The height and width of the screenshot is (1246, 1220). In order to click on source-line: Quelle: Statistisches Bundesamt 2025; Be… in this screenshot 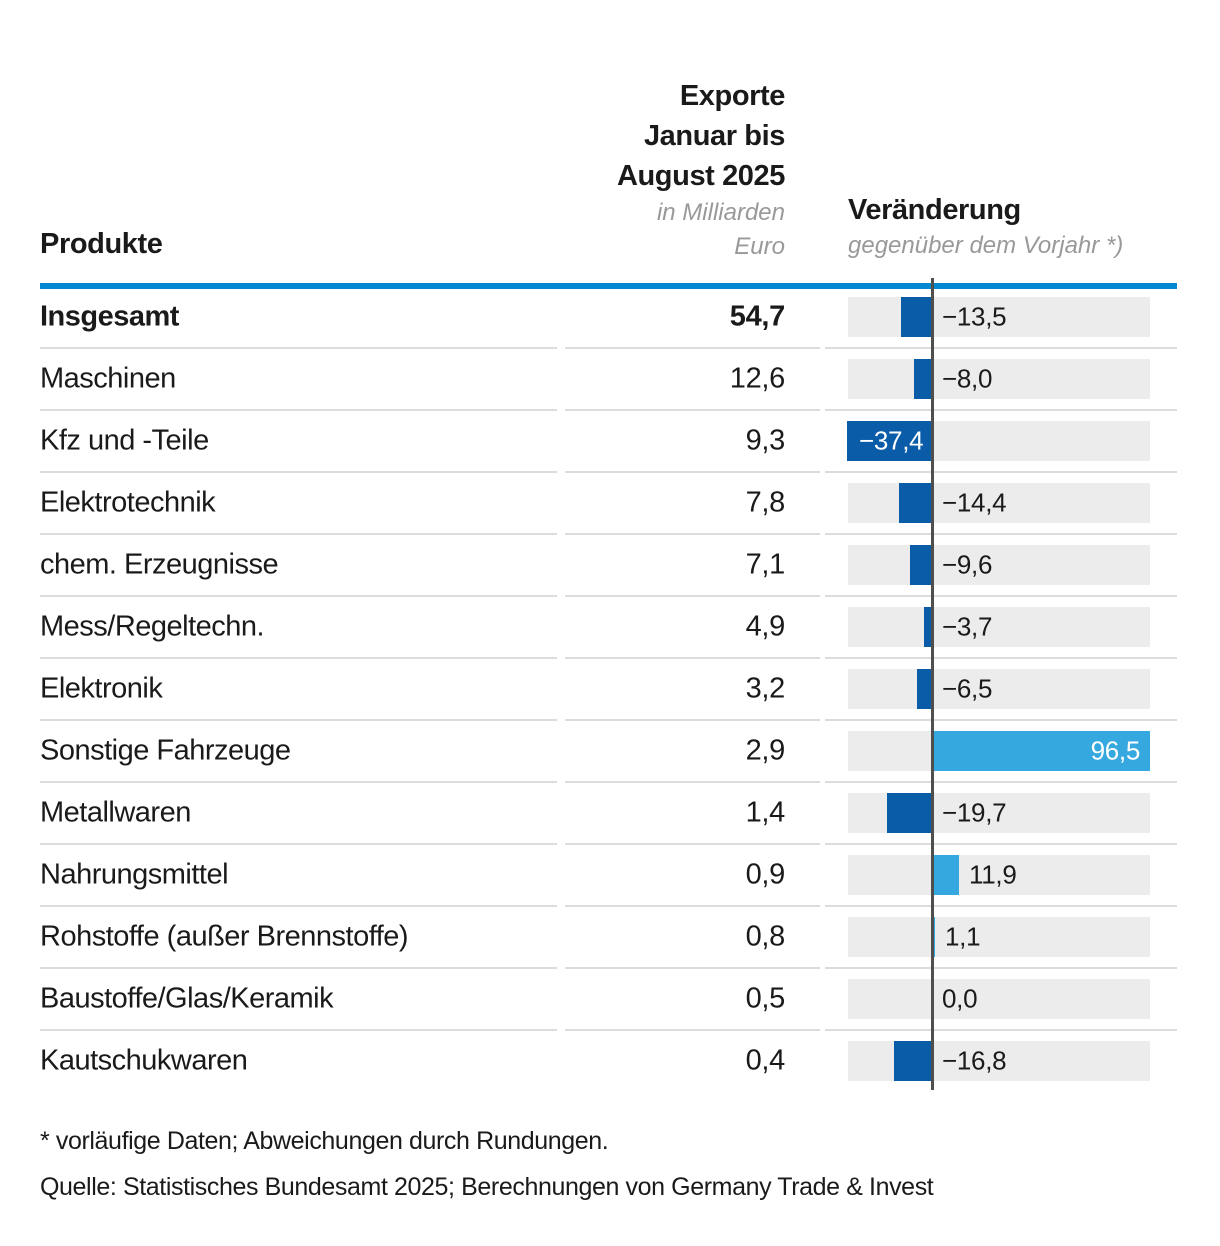, I will do `click(487, 1187)`.